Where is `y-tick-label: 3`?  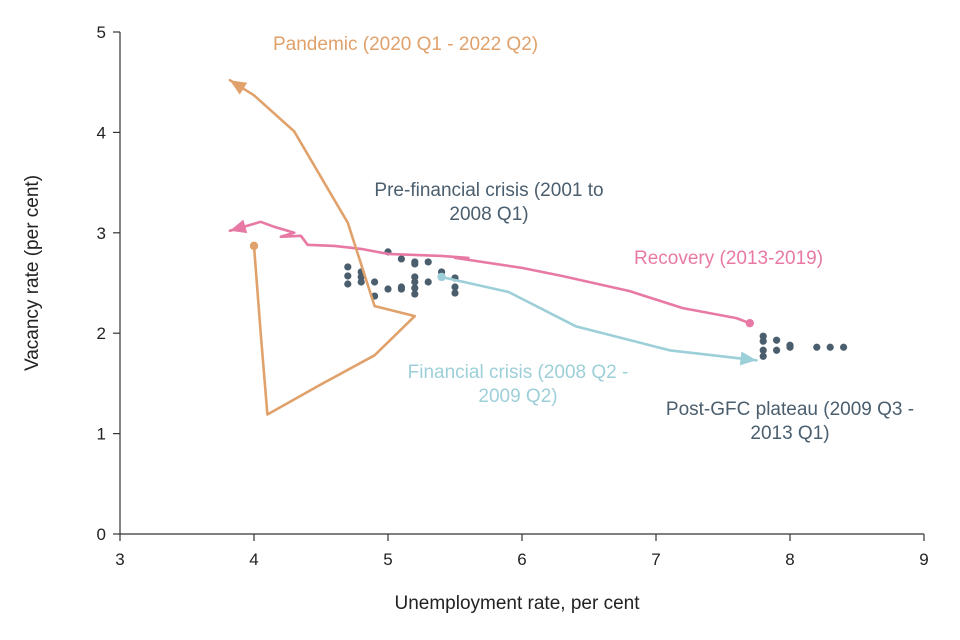
y-tick-label: 3 is located at coordinates (101, 233).